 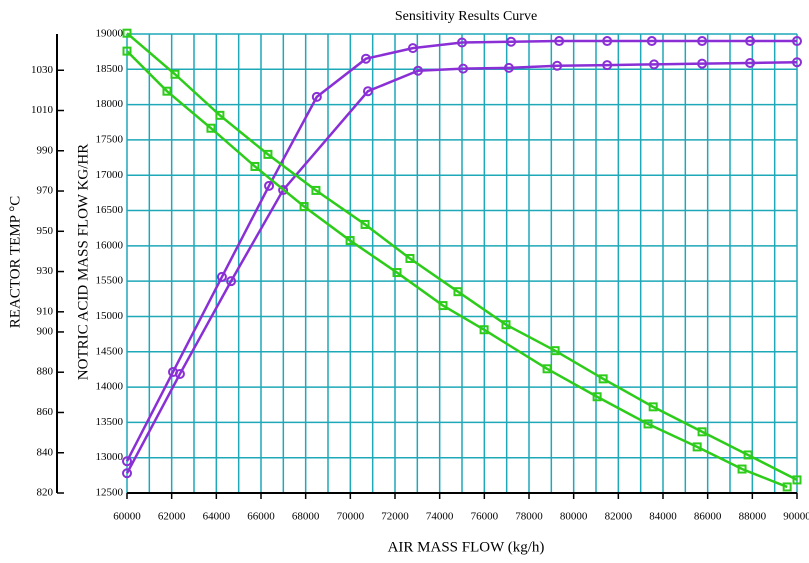 What do you see at coordinates (796, 517) in the screenshot?
I see `x-tick-label: 90000` at bounding box center [796, 517].